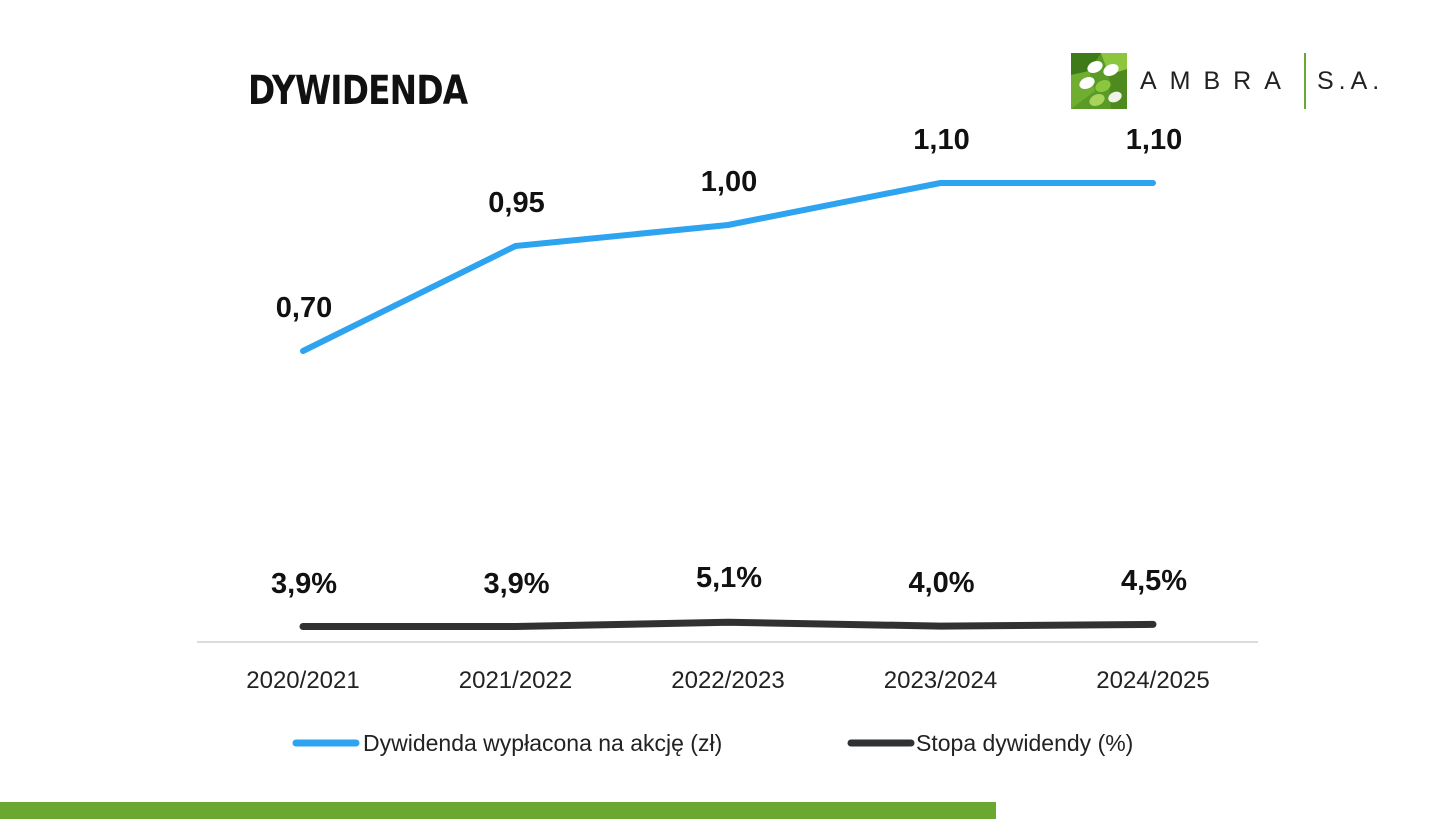  Describe the element at coordinates (516, 203) in the screenshot. I see `data-label-dividend: 0,95` at that location.